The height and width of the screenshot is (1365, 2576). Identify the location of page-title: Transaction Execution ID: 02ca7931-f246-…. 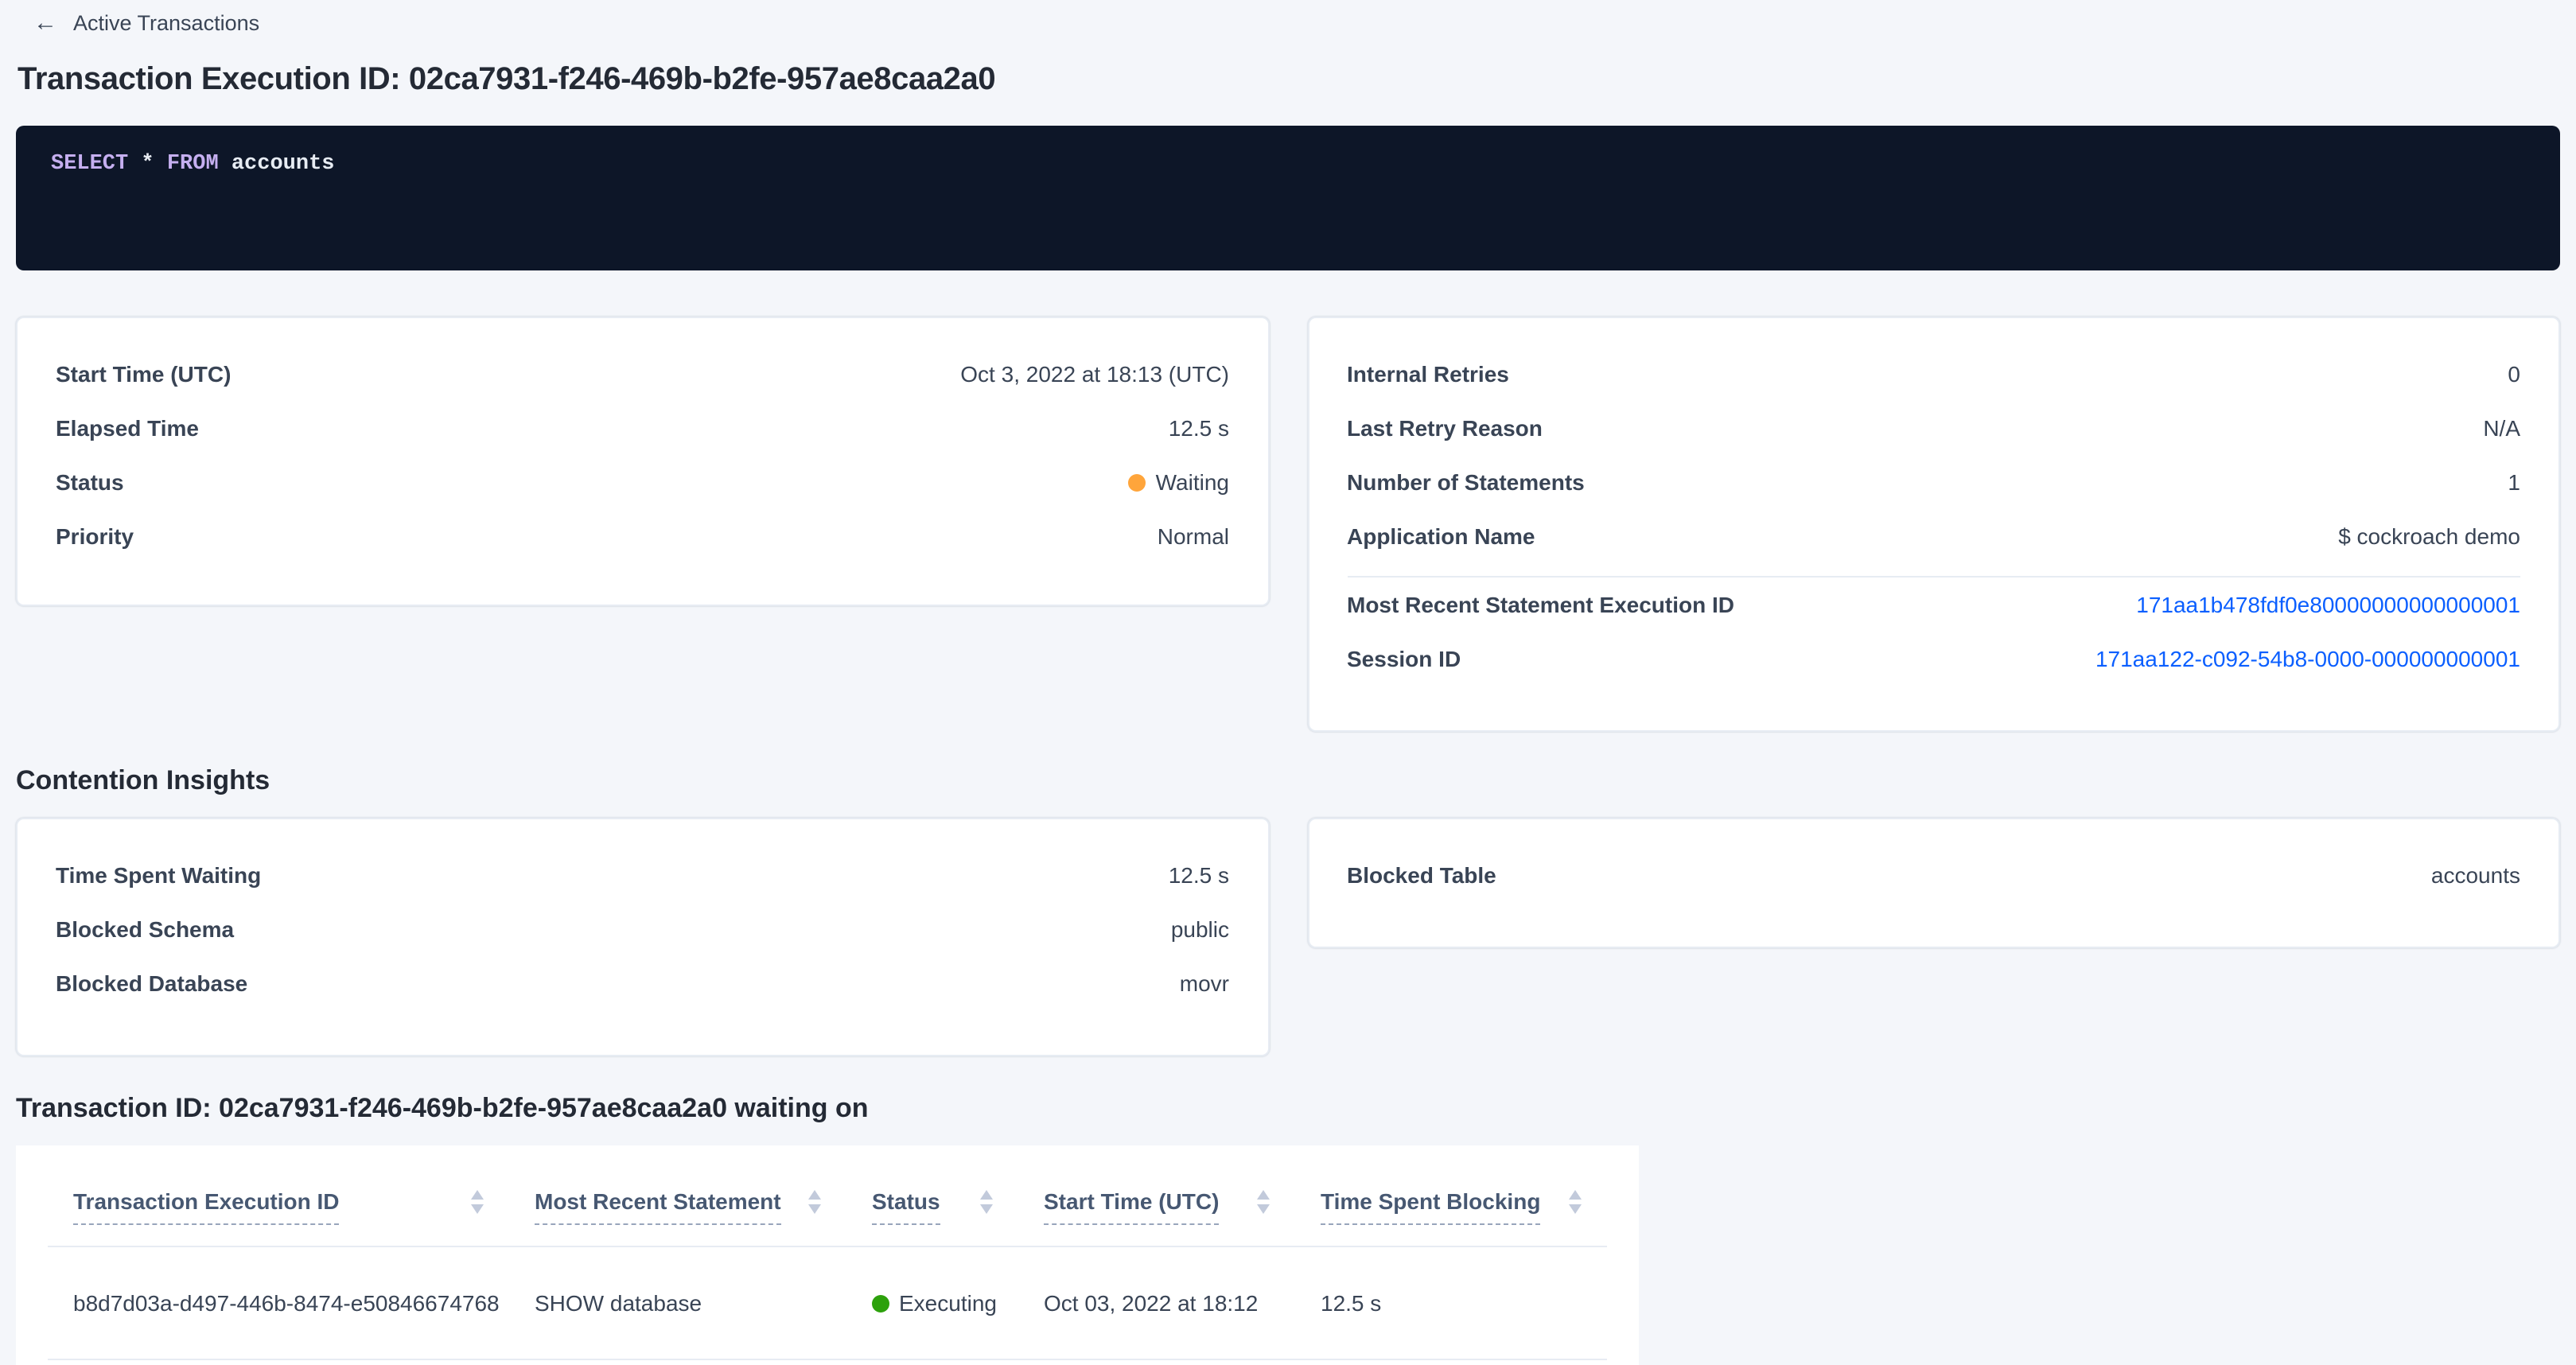
(507, 79).